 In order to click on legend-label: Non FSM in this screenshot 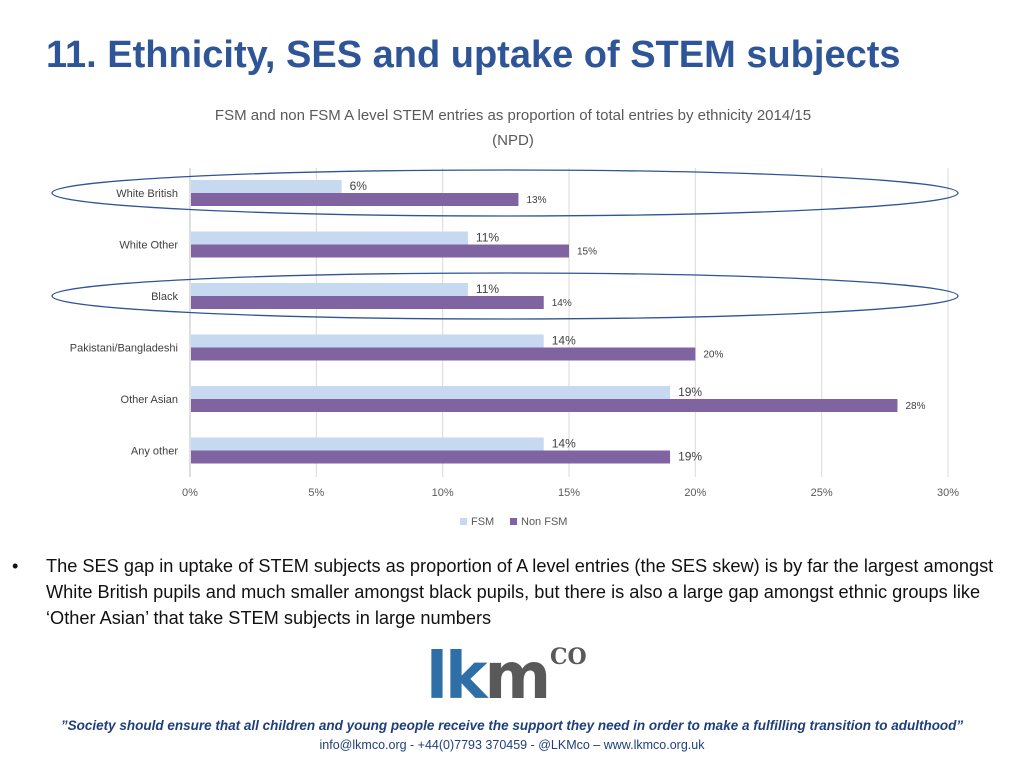, I will do `click(544, 522)`.